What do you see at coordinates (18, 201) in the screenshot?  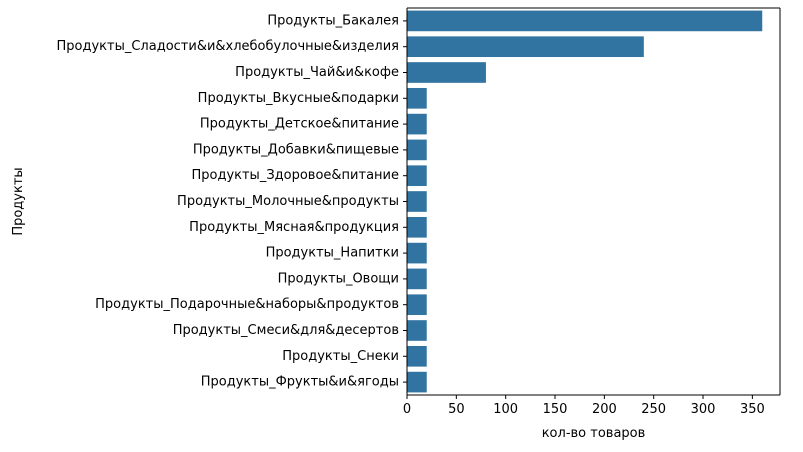 I see `y-axis-label: Продукты` at bounding box center [18, 201].